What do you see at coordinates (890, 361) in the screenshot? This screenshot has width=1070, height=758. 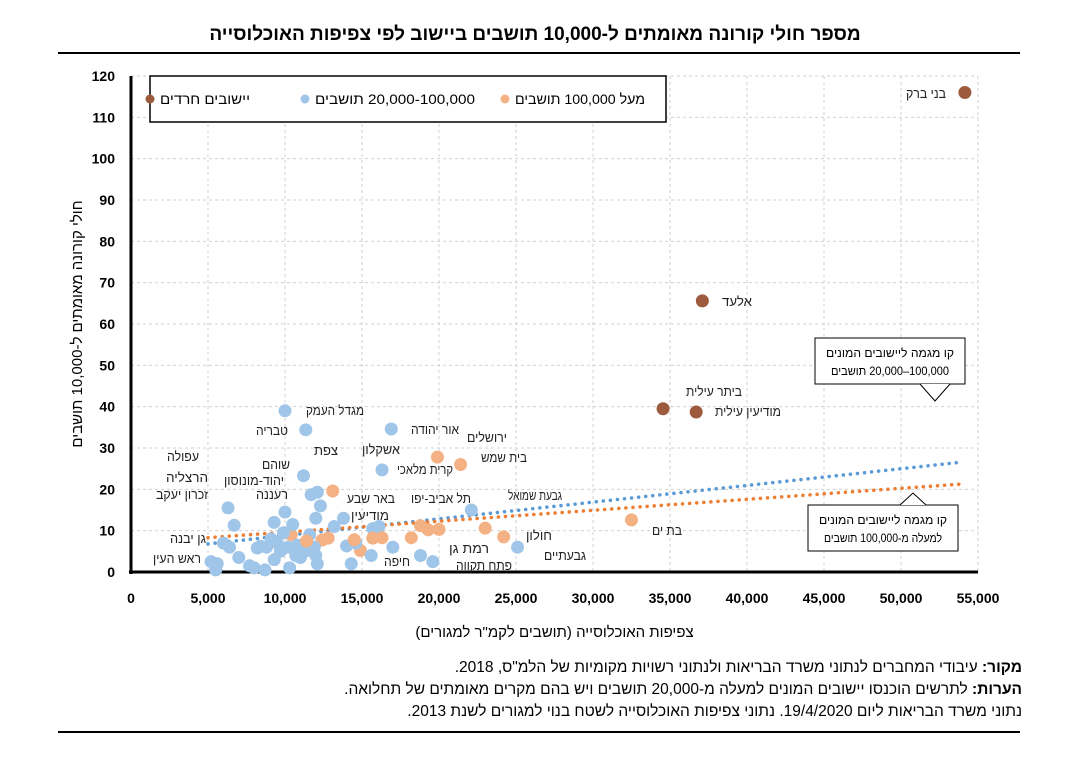 I see `trendline-annotation-box` at bounding box center [890, 361].